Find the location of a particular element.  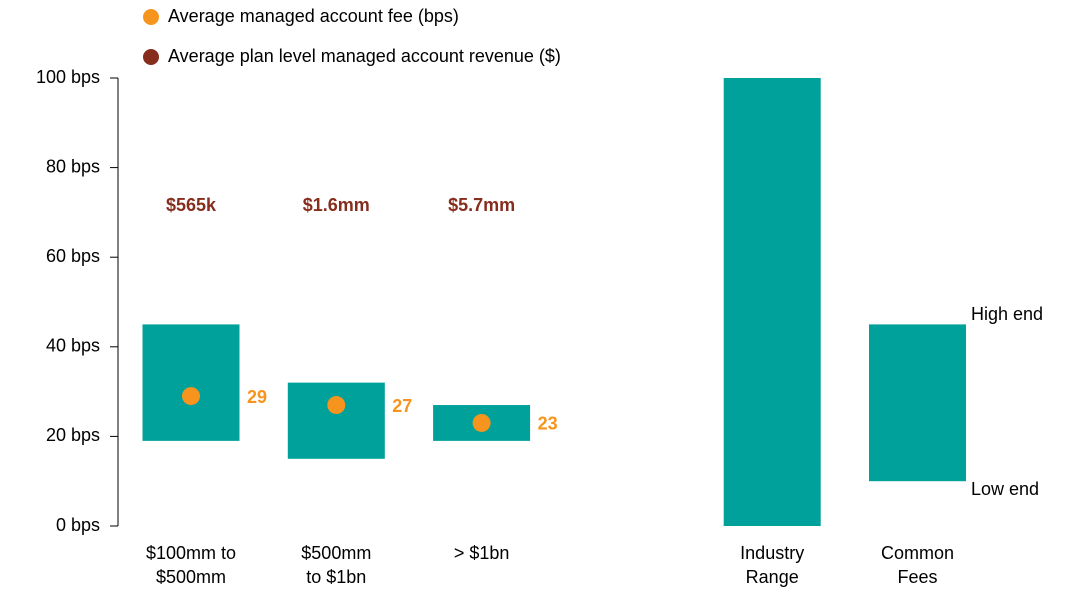

y-tick-label: 80 bps is located at coordinates (73, 166).